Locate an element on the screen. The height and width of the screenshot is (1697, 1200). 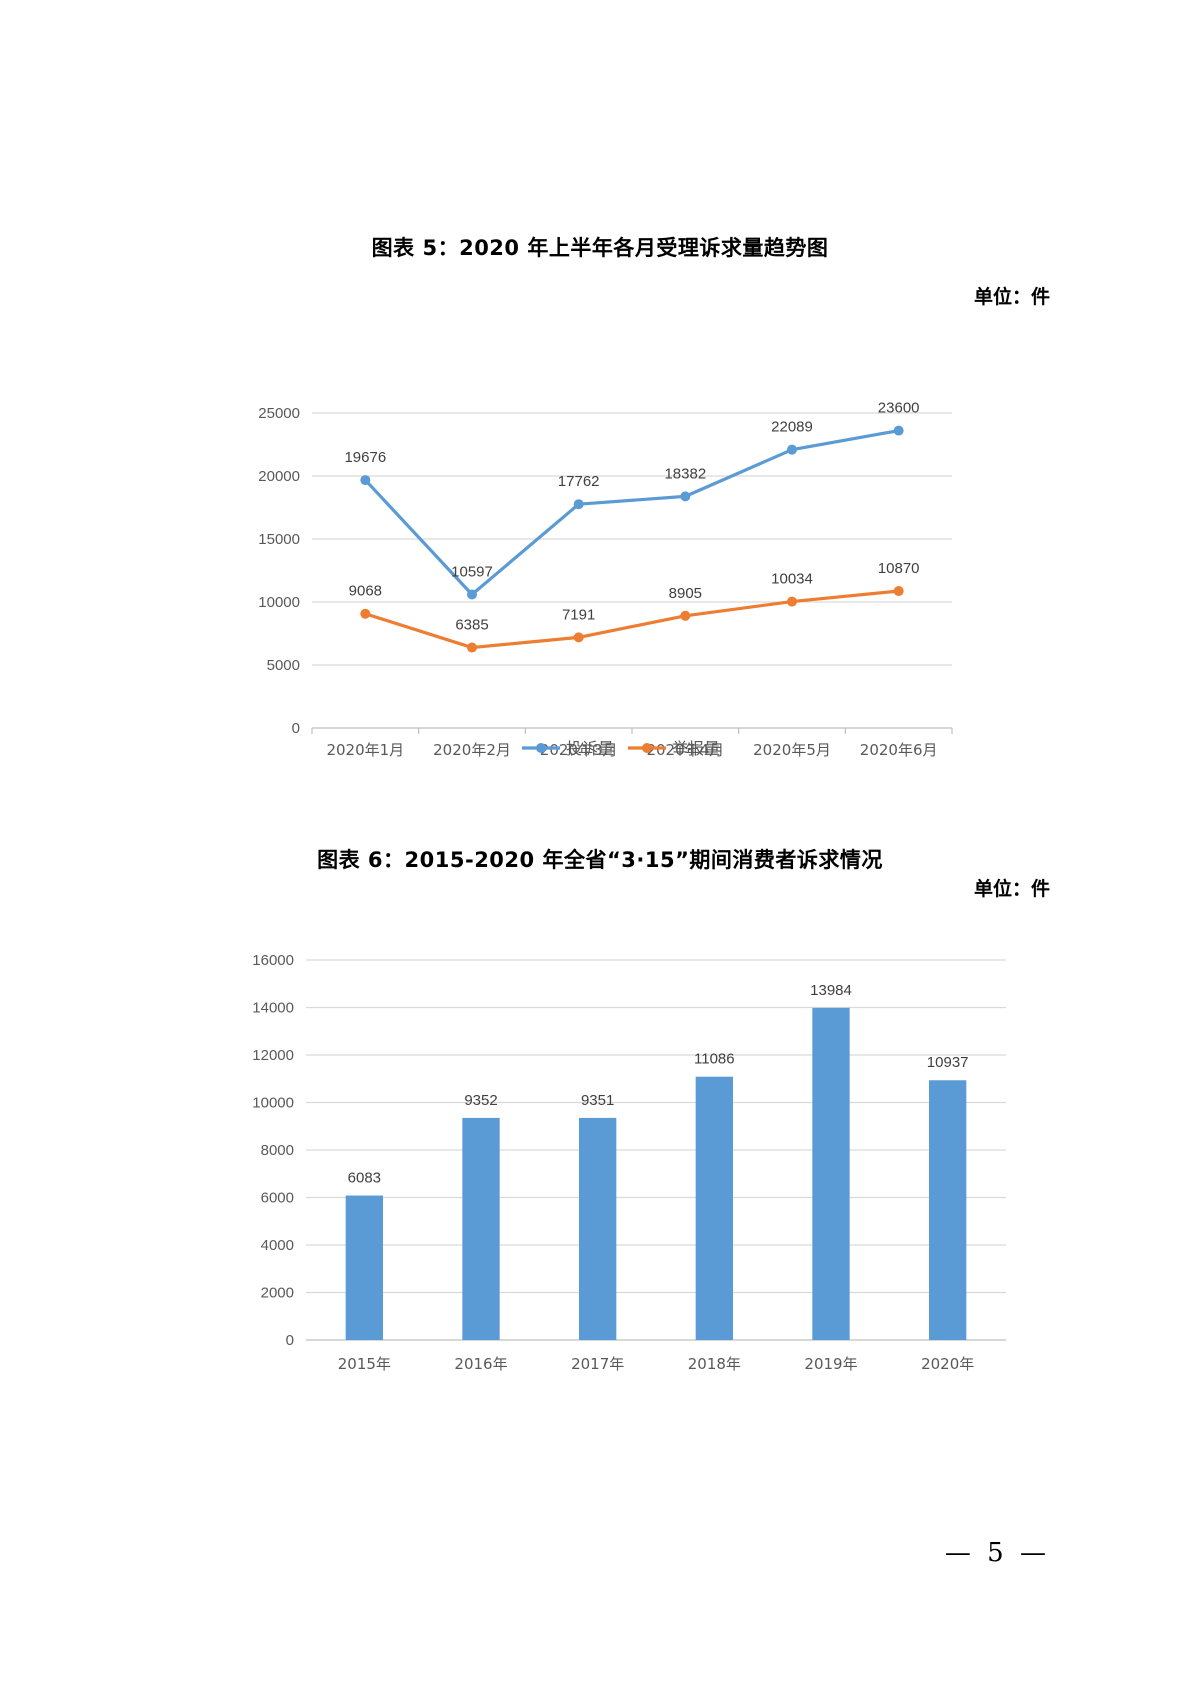
data-label: 10870 is located at coordinates (899, 568).